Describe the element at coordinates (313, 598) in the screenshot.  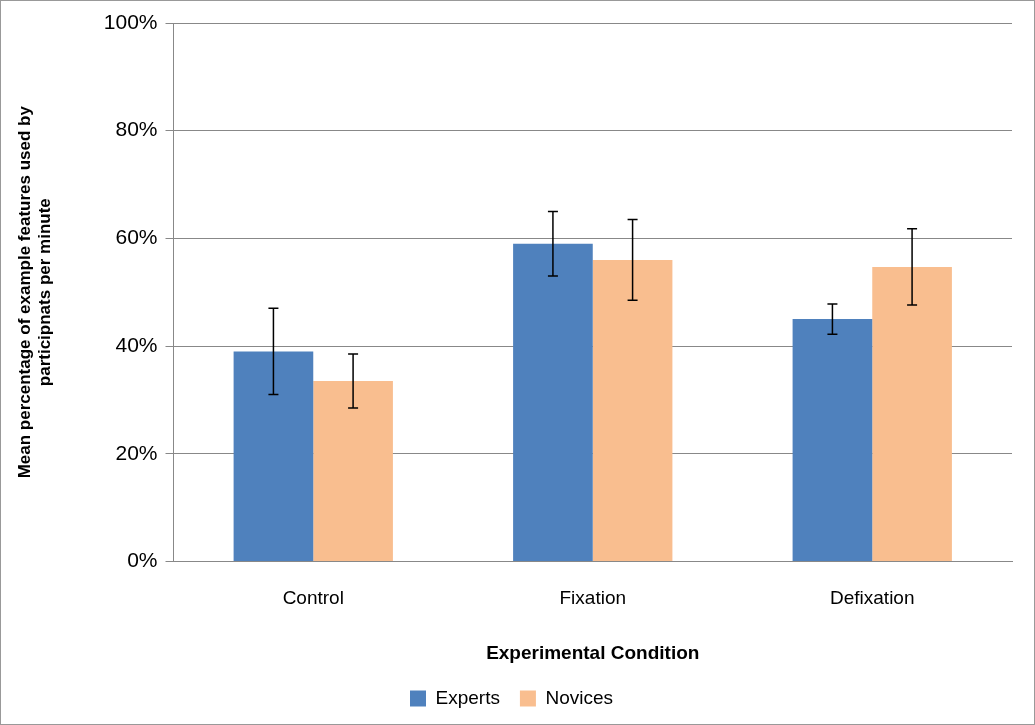
I see `x-tick-label: Control` at that location.